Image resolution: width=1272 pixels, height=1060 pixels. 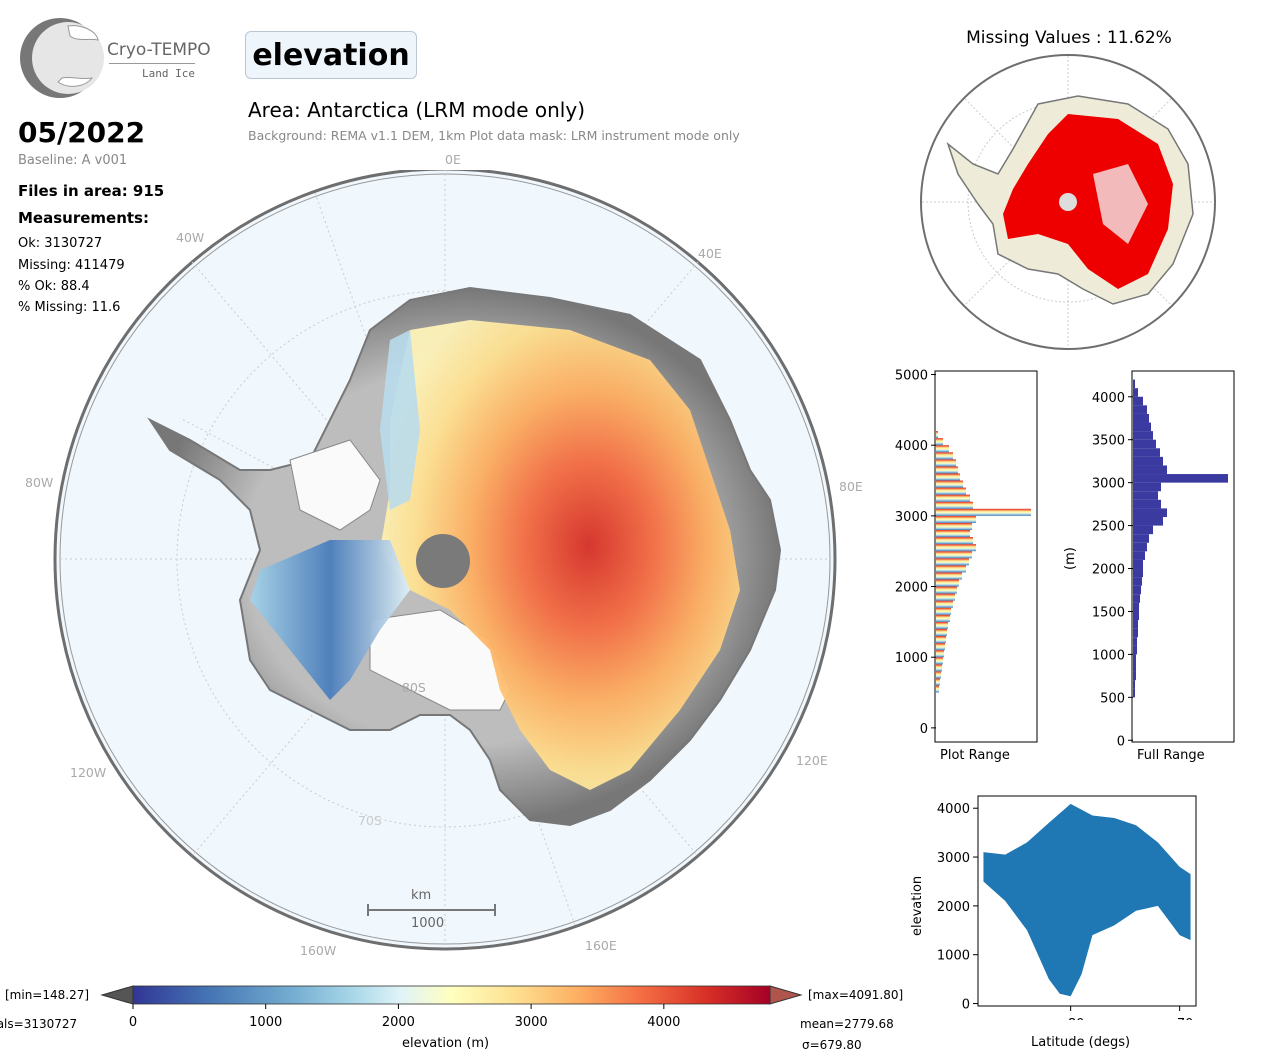 I want to click on full-range-label: Full Range, so click(x=1171, y=755).